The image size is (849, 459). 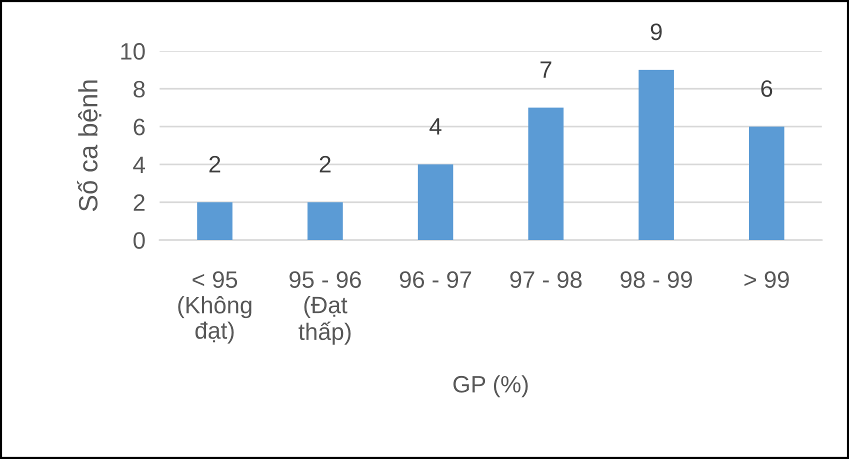 I want to click on y-tick-label: 2, so click(x=139, y=202).